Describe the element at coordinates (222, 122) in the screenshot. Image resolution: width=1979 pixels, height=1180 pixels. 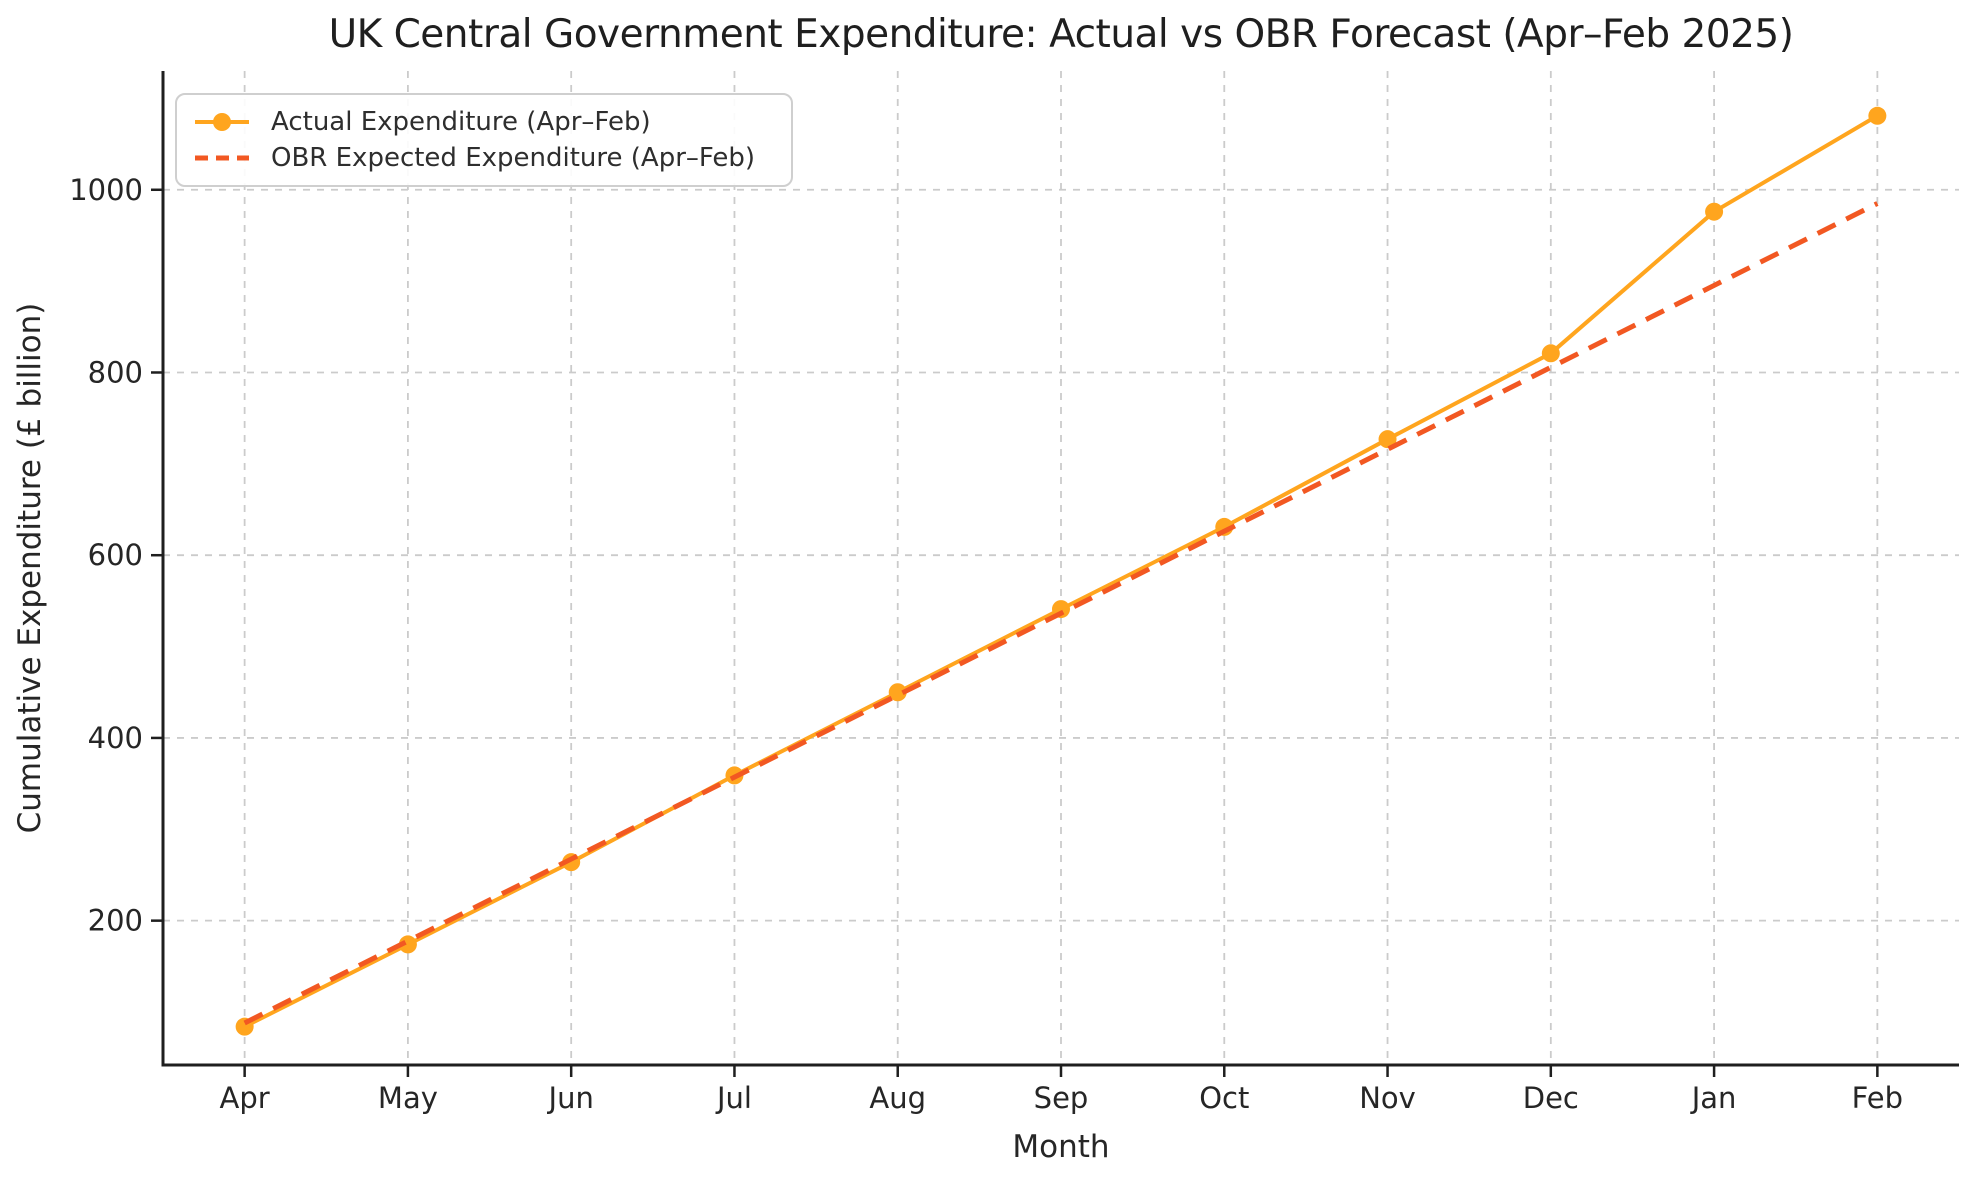
I see `actual-line-marker-icon` at that location.